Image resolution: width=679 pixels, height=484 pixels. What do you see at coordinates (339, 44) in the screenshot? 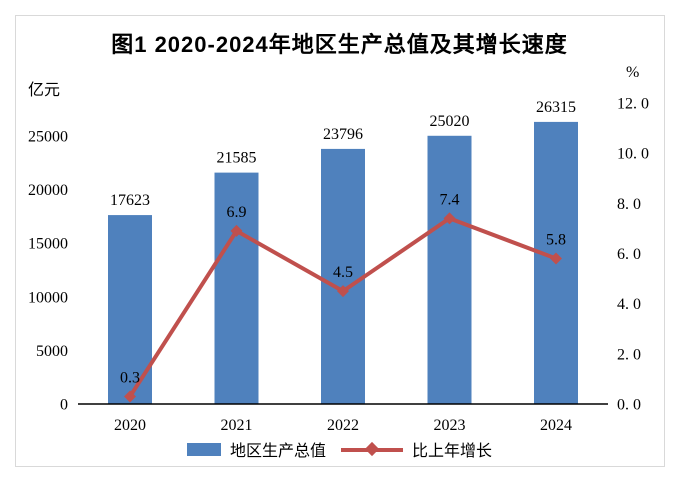
I see `chart-title: 图1 2020-2024年地区生产总值及其增长速度` at bounding box center [339, 44].